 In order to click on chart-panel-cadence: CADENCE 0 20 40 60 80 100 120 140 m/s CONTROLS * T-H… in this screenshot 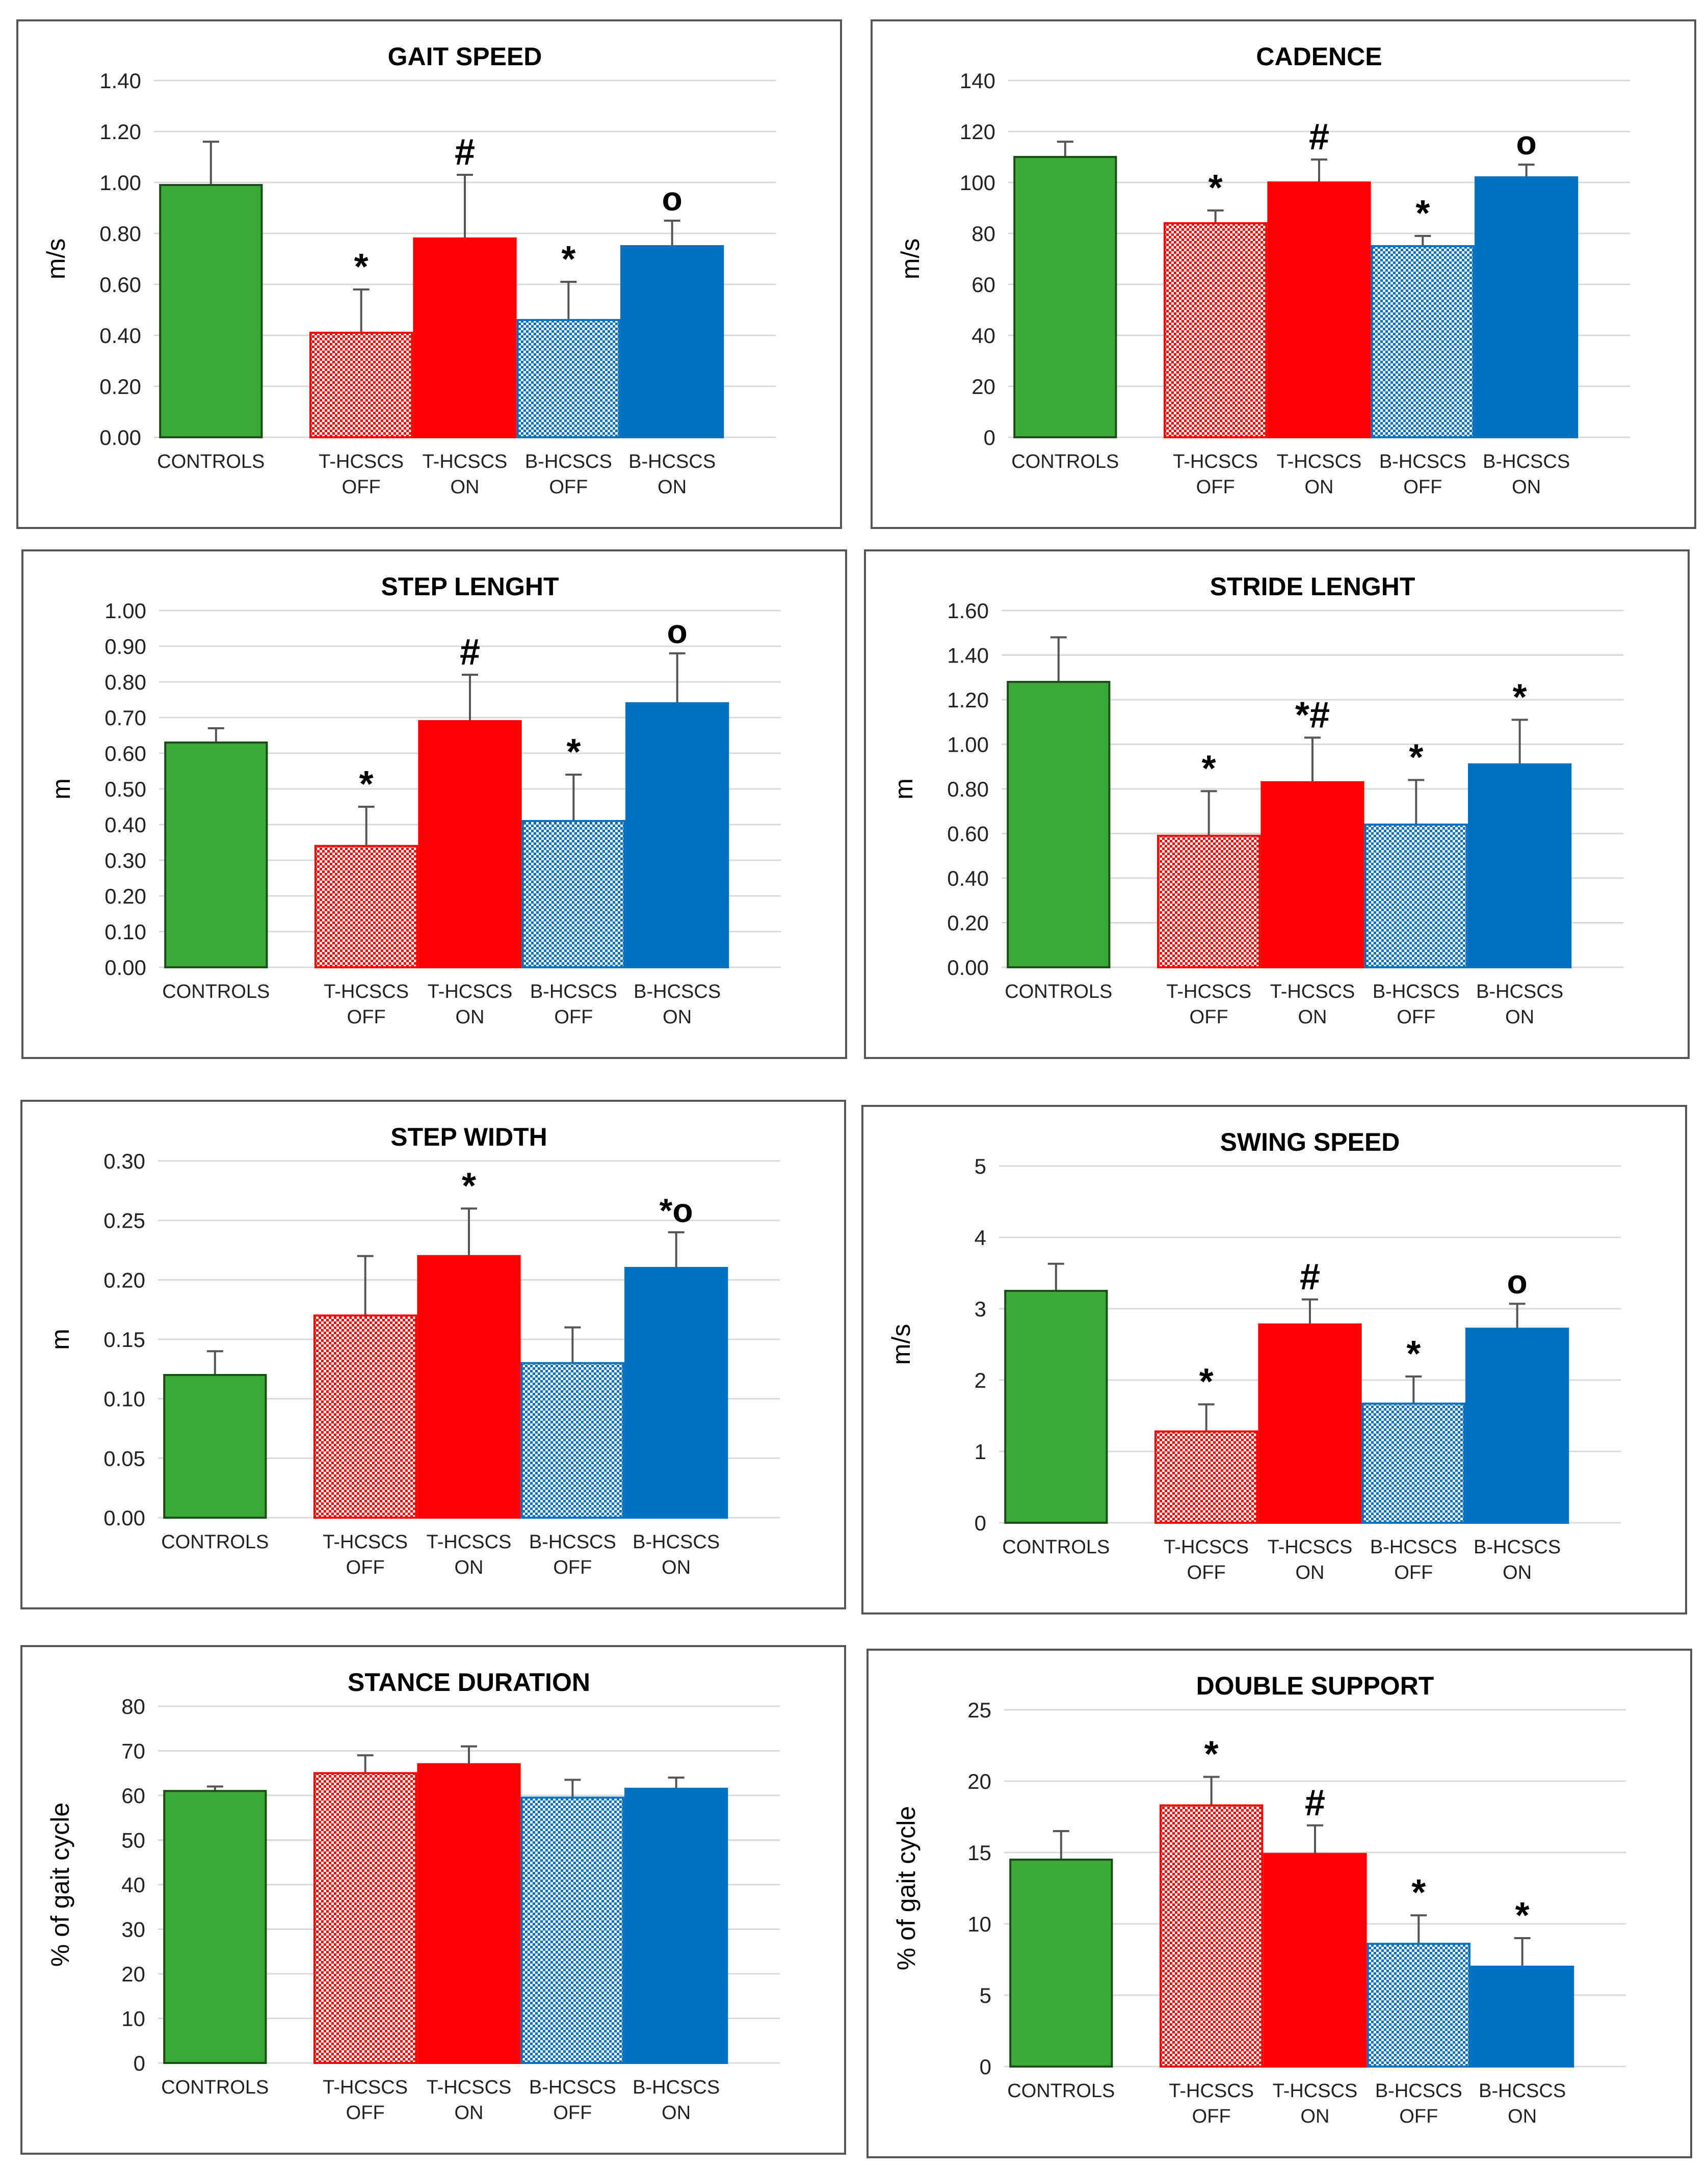, I will do `click(1283, 274)`.